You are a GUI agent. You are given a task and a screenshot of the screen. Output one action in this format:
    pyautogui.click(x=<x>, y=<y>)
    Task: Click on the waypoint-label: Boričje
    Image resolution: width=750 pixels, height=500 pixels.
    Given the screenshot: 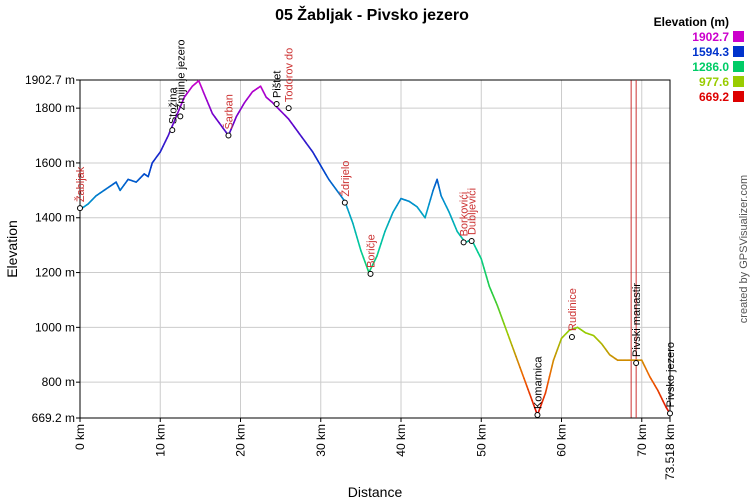 What is the action you would take?
    pyautogui.click(x=372, y=251)
    